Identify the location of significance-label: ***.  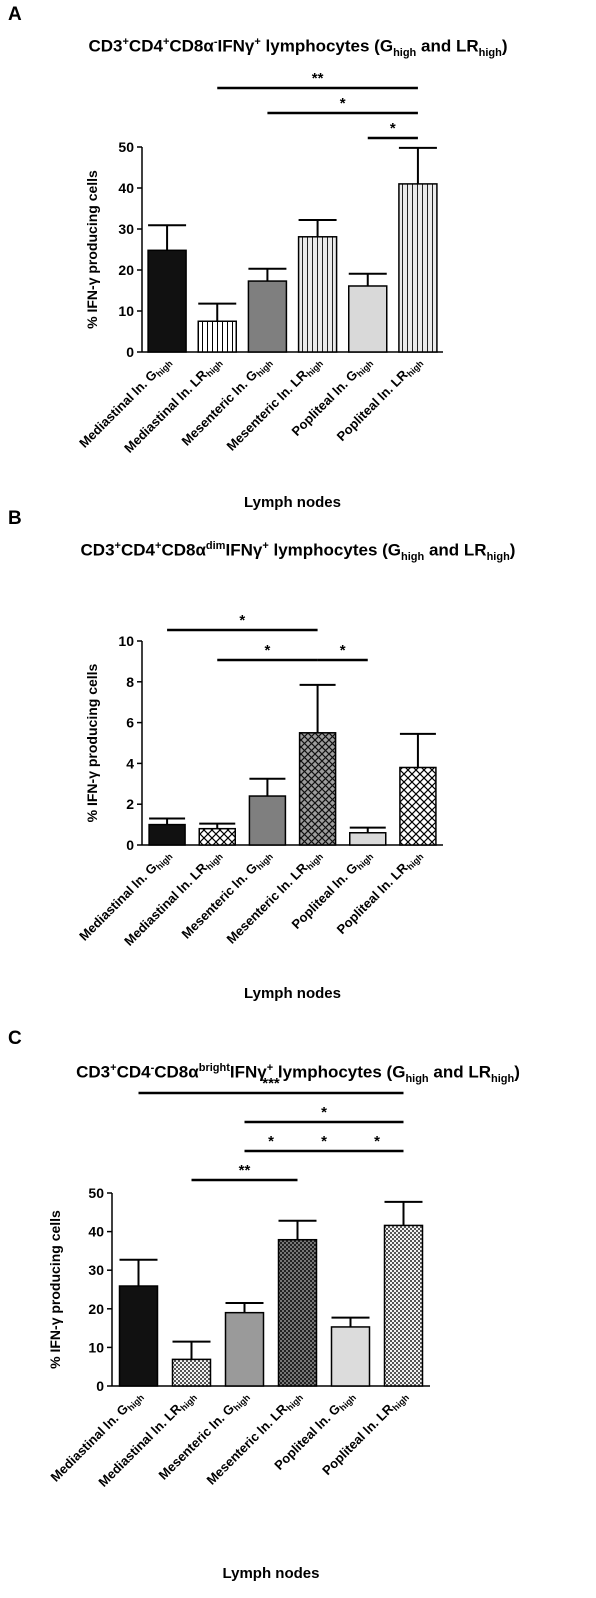
(271, 1083).